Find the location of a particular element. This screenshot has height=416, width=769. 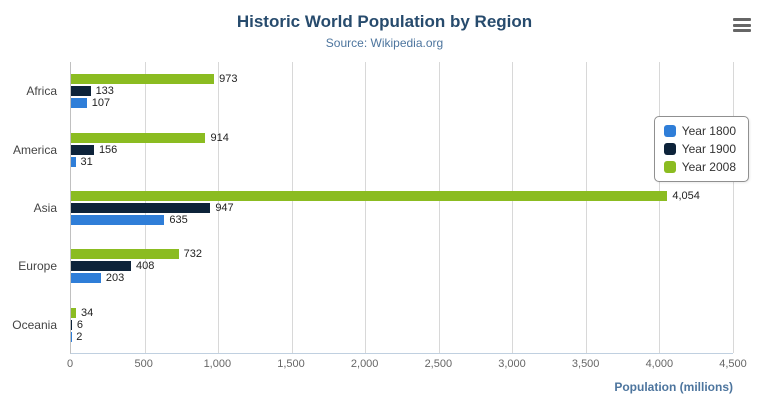

bar-group-america: 914 156 31 is located at coordinates (402, 149).